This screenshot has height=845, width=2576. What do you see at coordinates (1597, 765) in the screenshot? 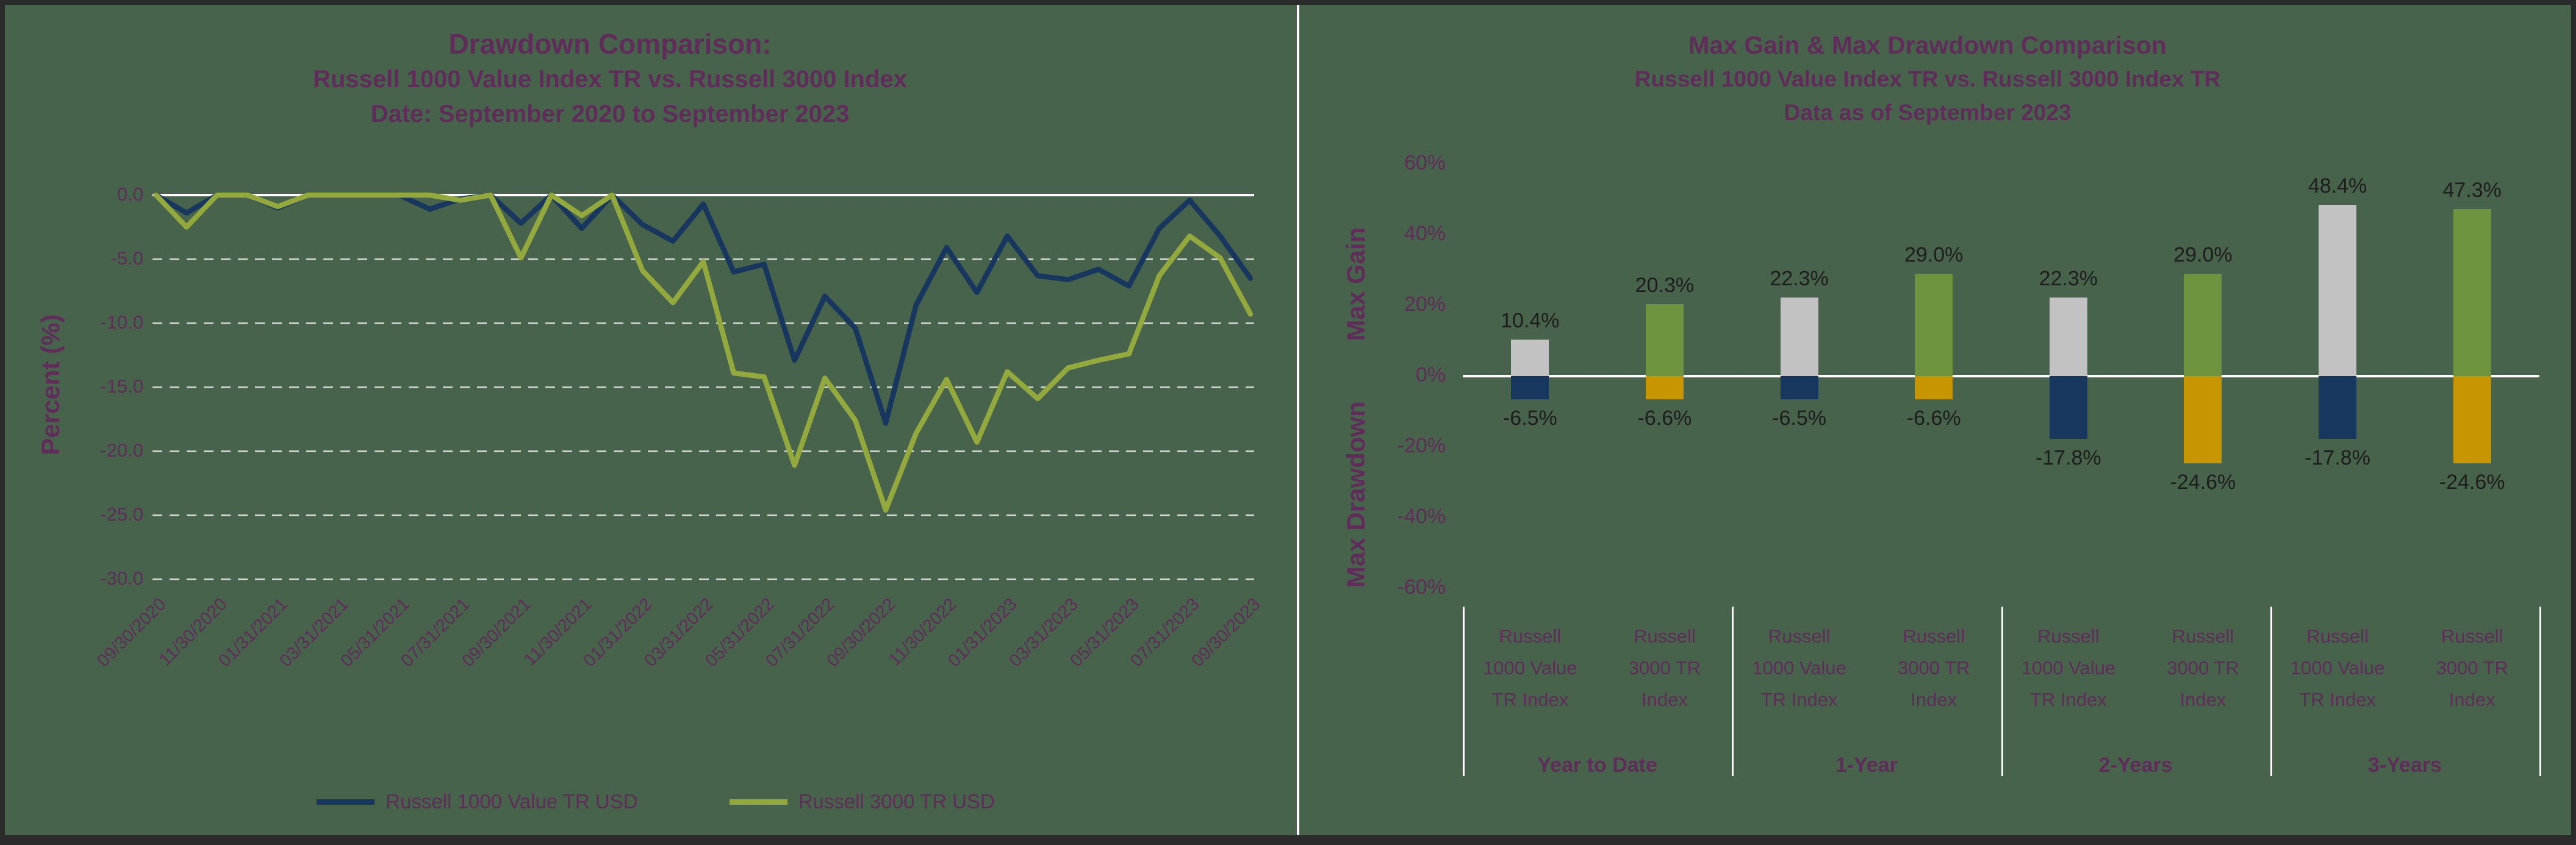
I see `group-label: Year to Date` at bounding box center [1597, 765].